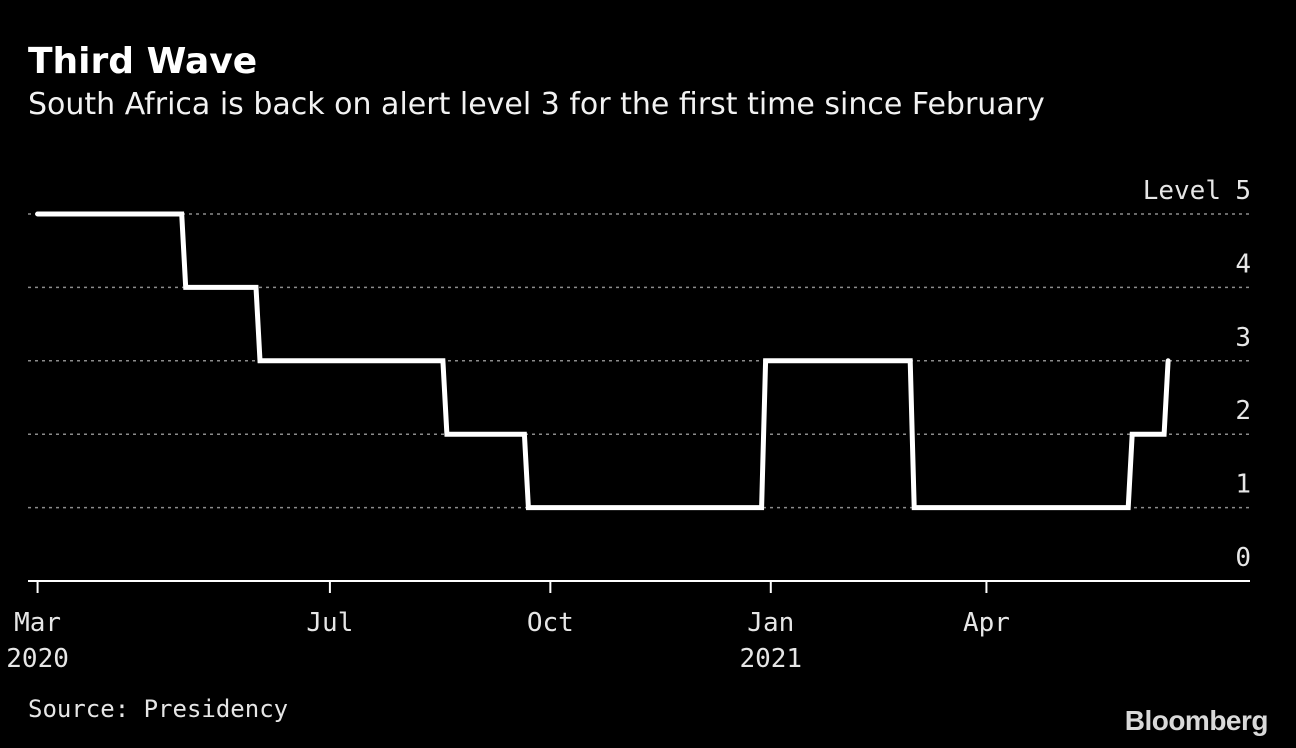 This screenshot has height=748, width=1296. I want to click on y-axis-ticks: 0 1 2 3 4 5 Level, so click(1197, 374).